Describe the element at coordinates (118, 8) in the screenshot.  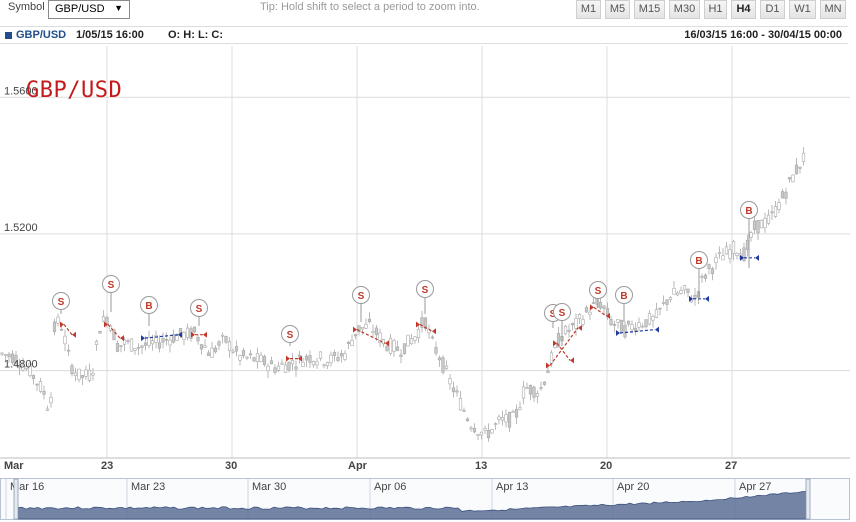
I see `dropdown-arrow-icon: ▼` at that location.